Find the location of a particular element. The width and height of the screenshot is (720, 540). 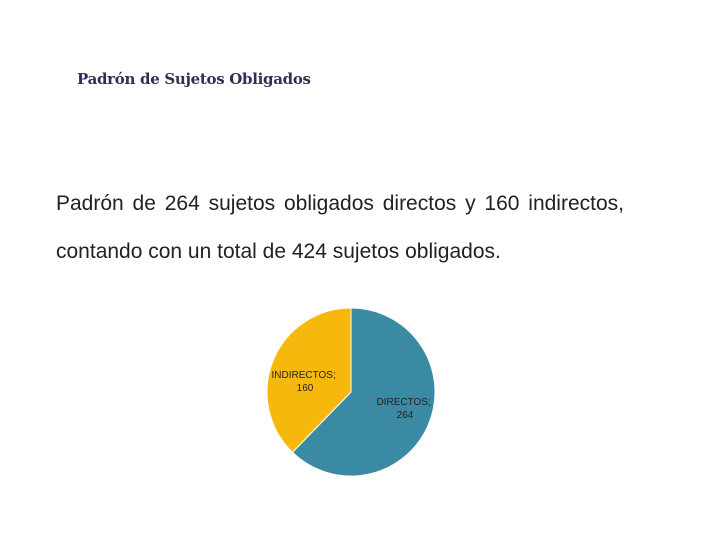

pie-slices is located at coordinates (351, 392).